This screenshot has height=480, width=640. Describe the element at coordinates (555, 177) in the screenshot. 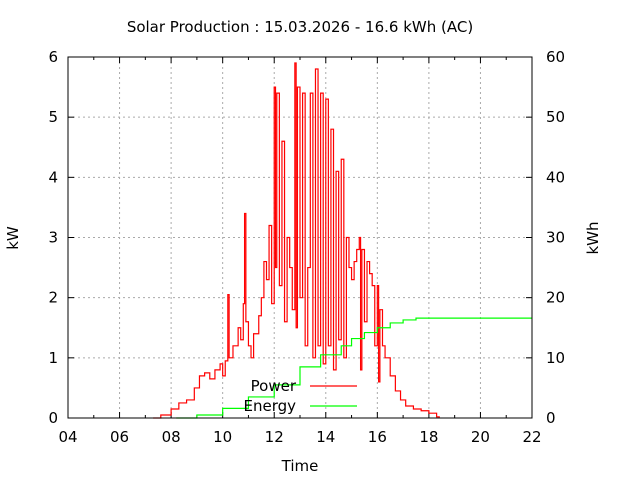

I see `y2-tick-label: 40` at that location.